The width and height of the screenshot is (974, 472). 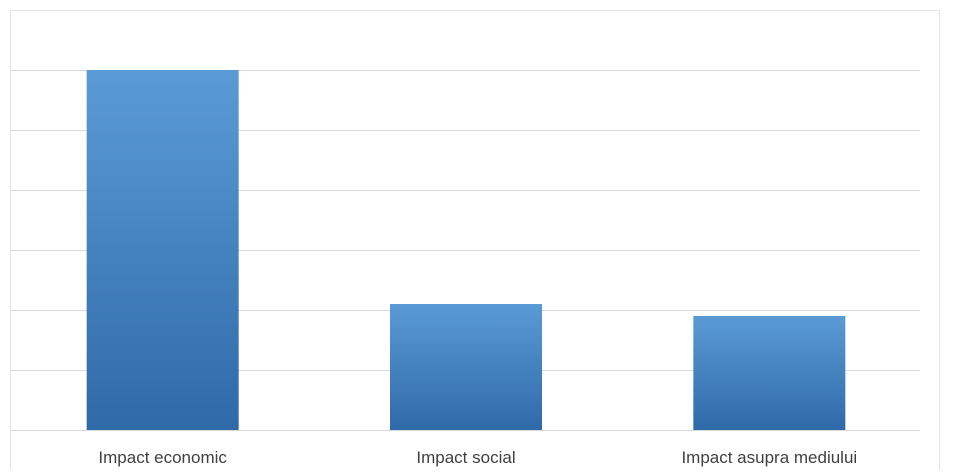 I want to click on x-tick-label: Impact asupra mediului, so click(x=769, y=457).